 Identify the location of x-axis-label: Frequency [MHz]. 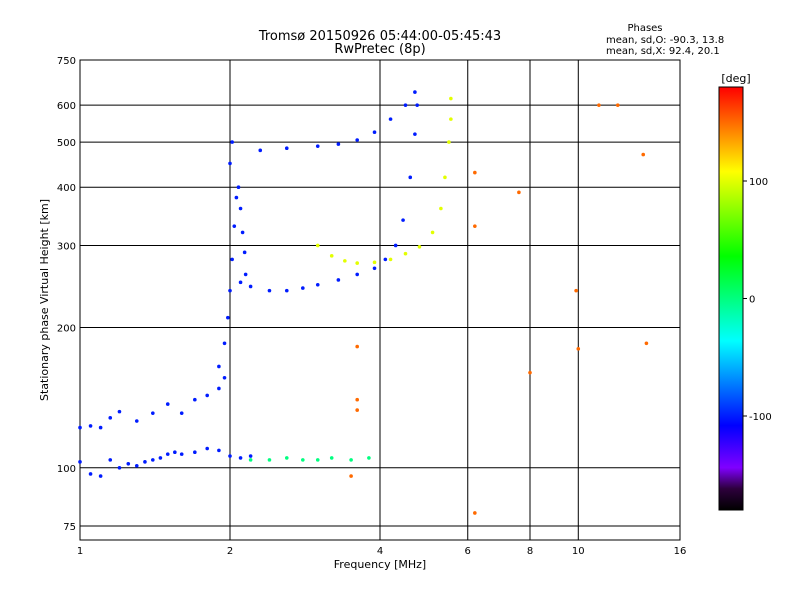
(380, 564).